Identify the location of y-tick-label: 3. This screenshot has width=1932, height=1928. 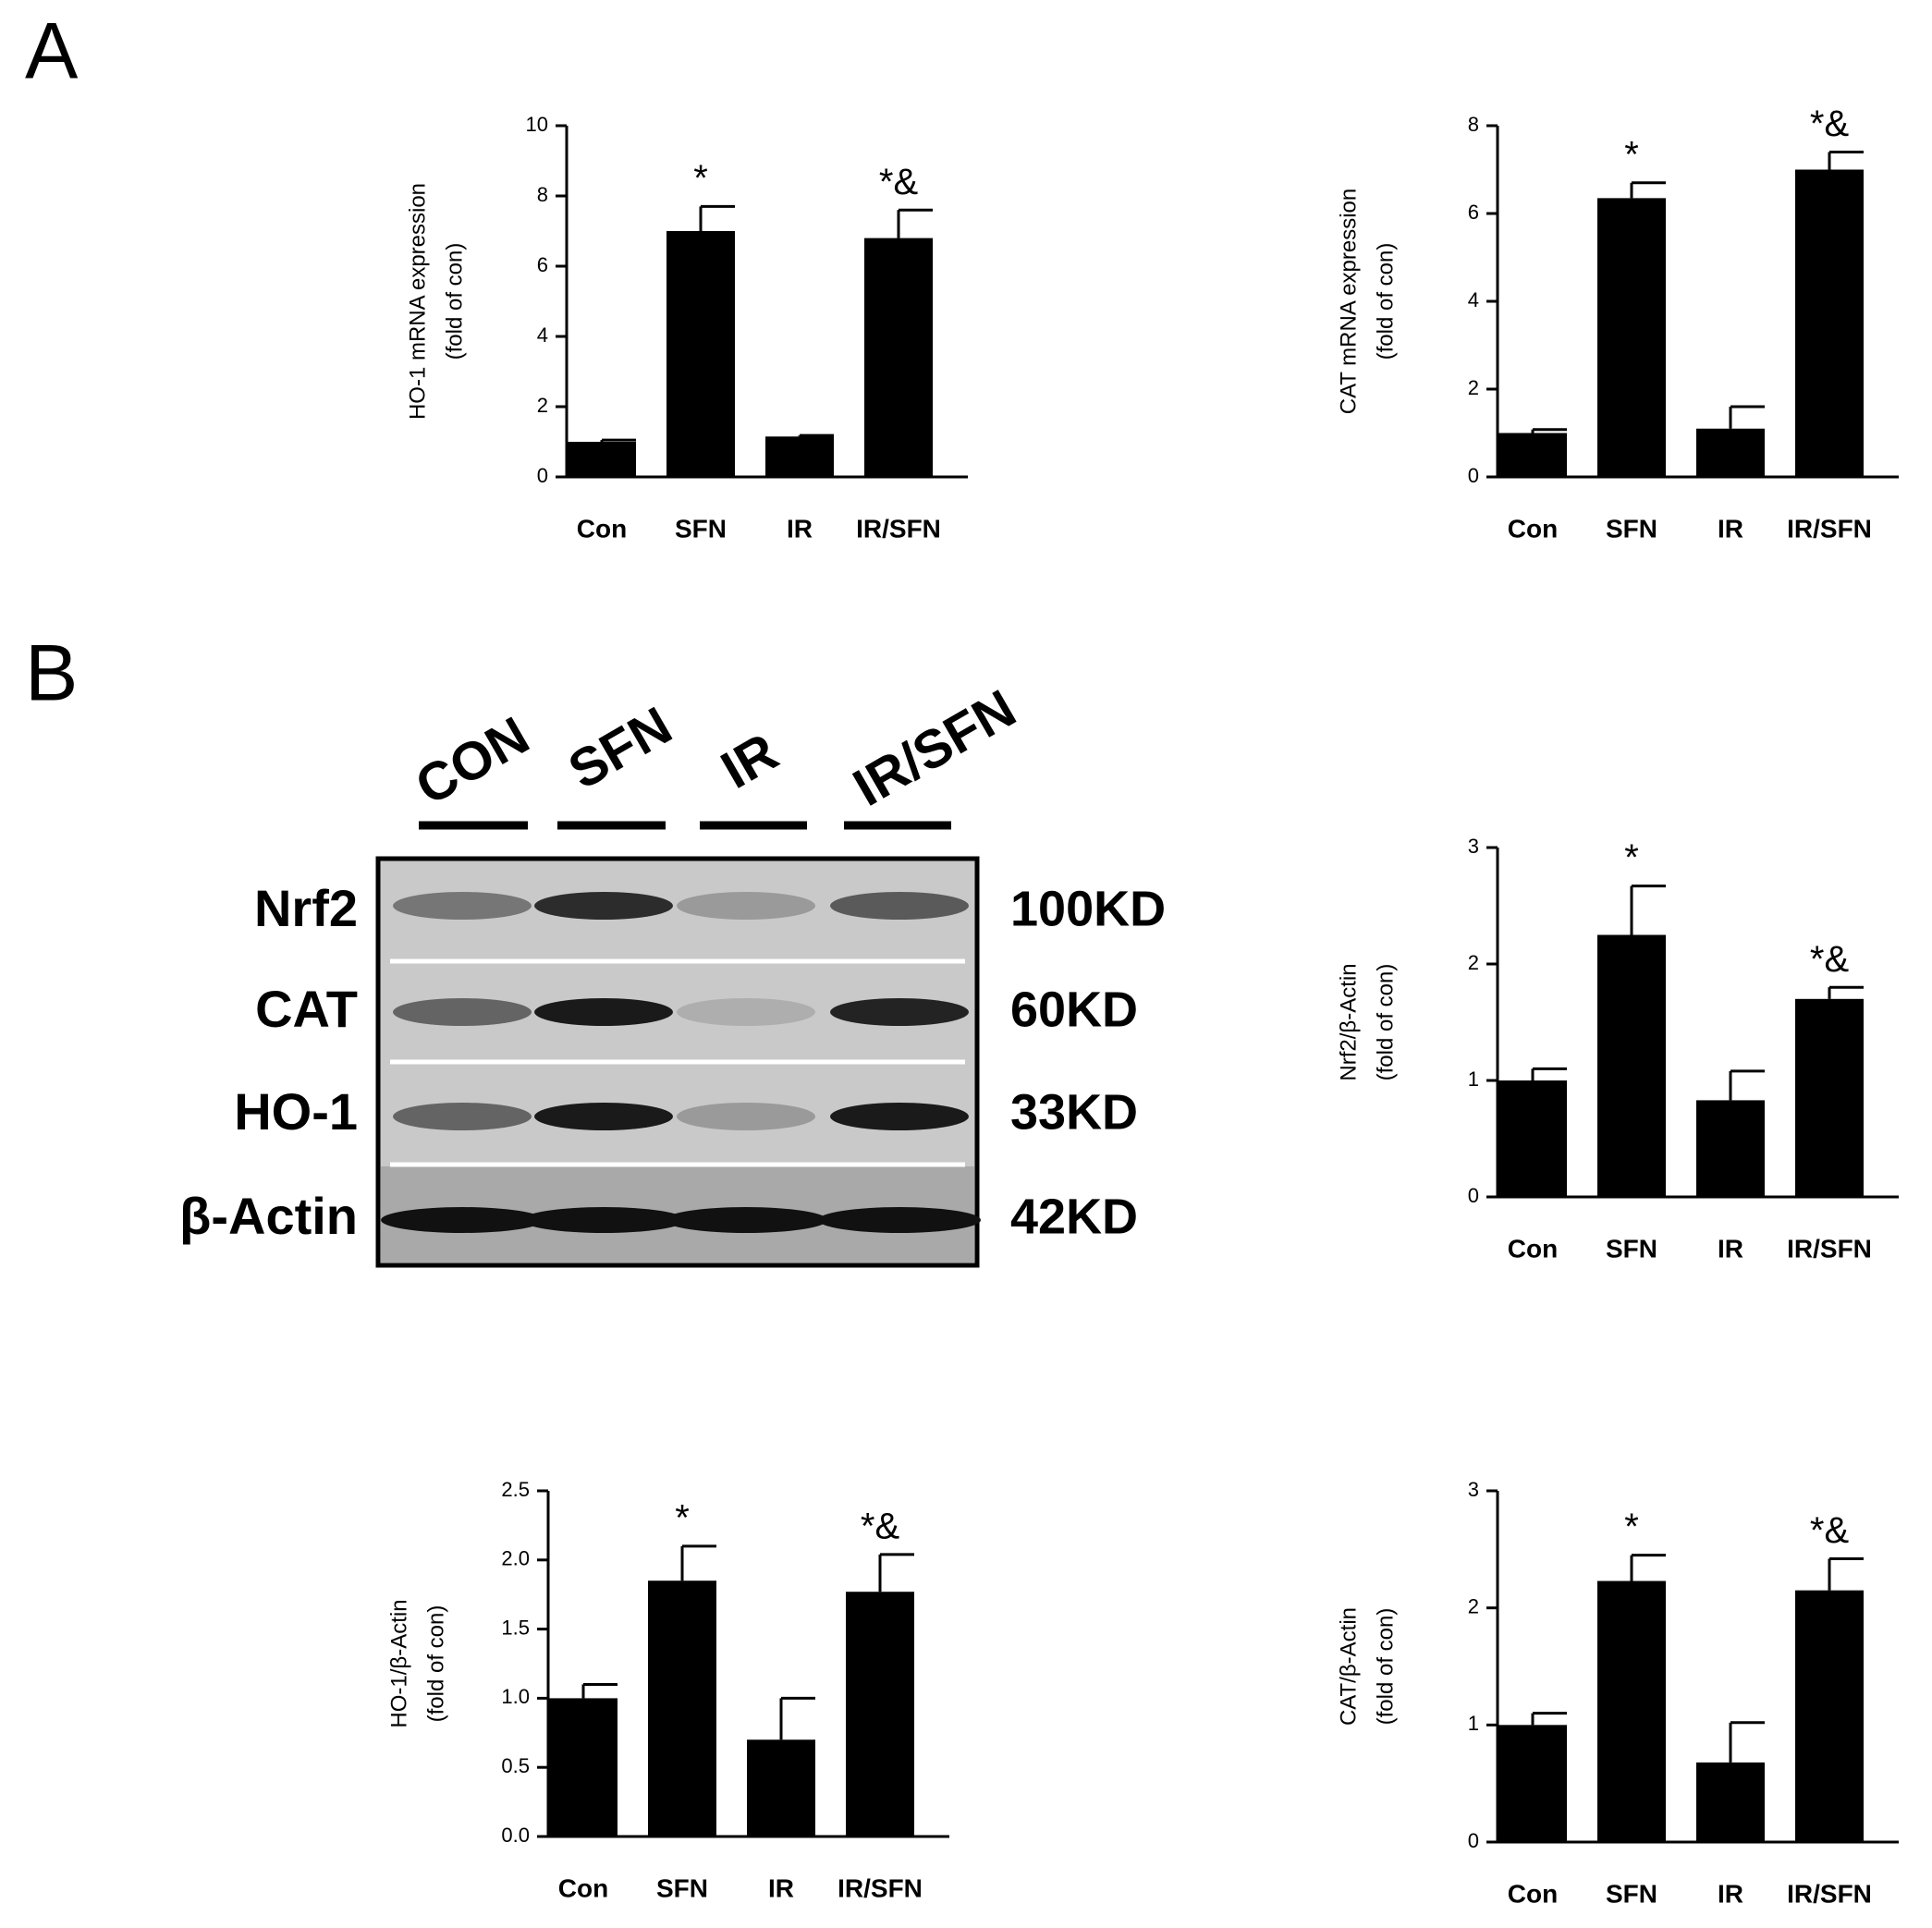
(1473, 1489).